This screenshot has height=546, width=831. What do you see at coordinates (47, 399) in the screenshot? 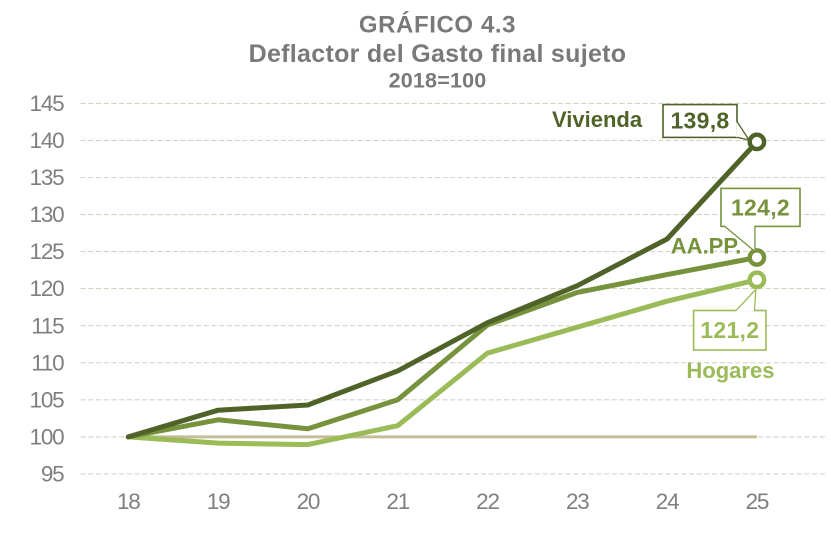
I see `svg-text: 105` at bounding box center [47, 399].